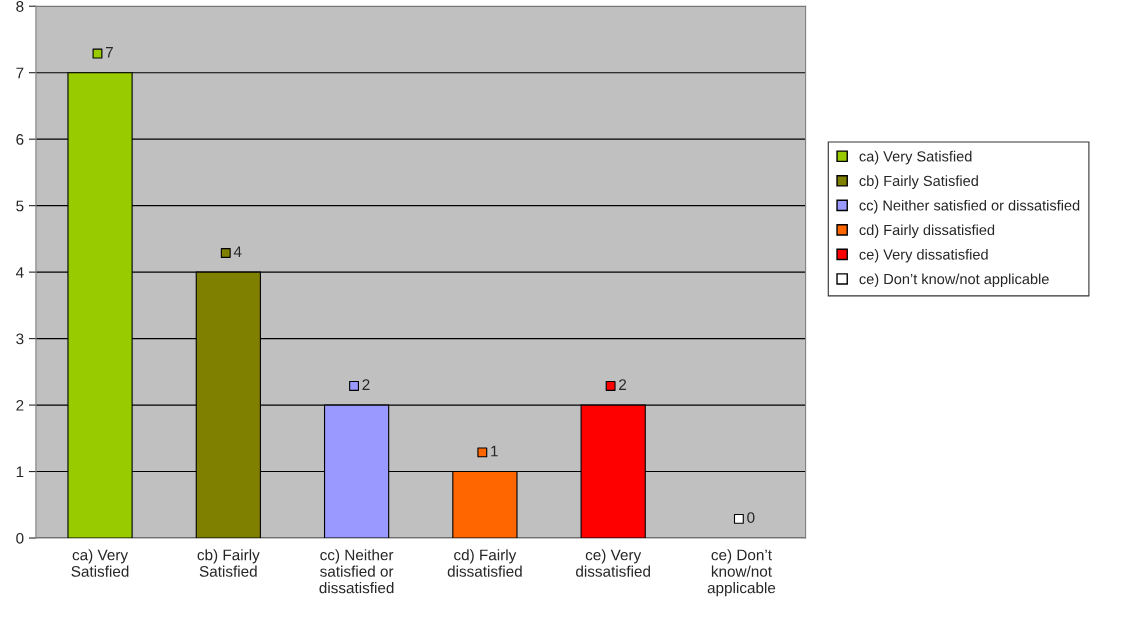  What do you see at coordinates (109, 52) in the screenshot?
I see `data-label: 7` at bounding box center [109, 52].